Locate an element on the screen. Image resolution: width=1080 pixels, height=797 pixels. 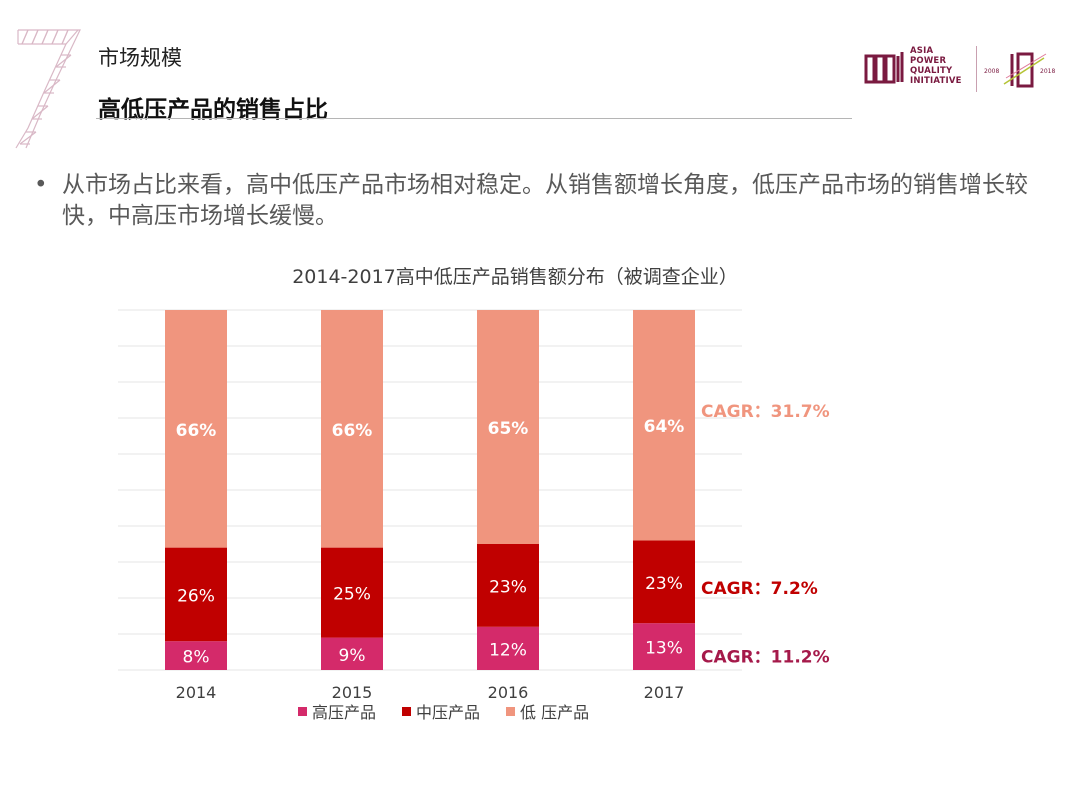
apqi-logo-text: ASIA POWER QUALITY INITIATIVE is located at coordinates (936, 66).